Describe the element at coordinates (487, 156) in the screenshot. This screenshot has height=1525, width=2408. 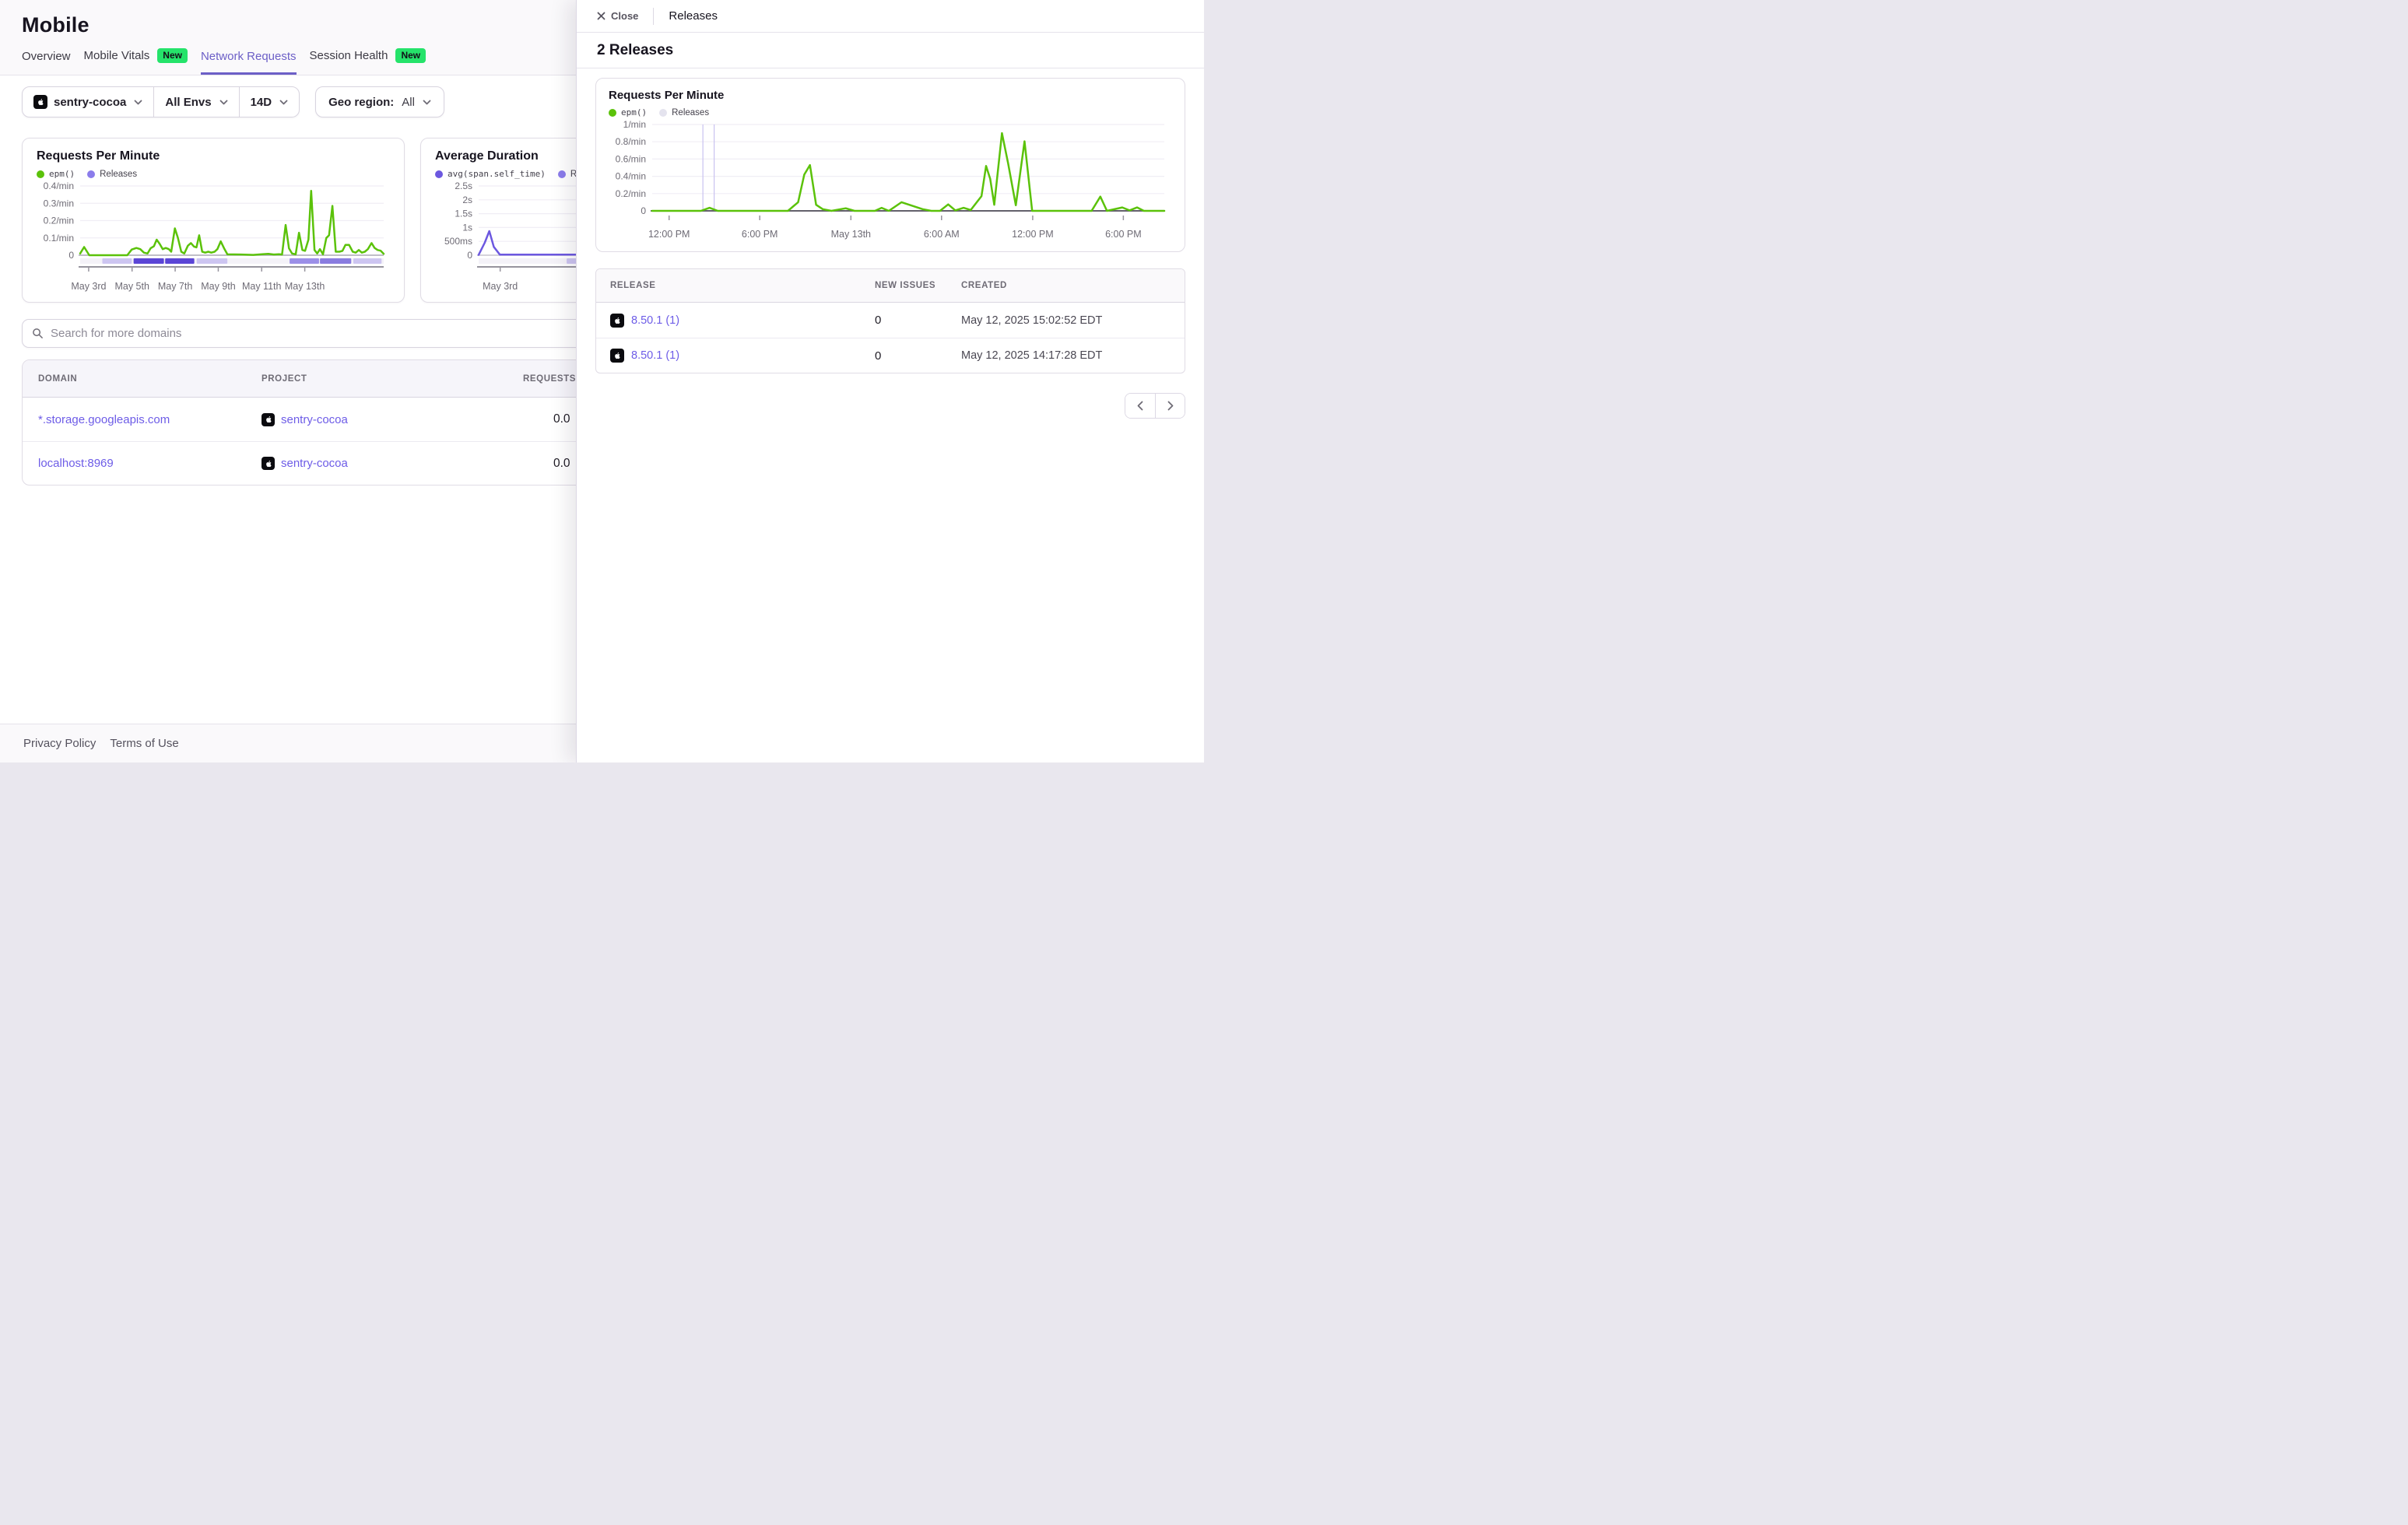
I see `chart-title: Average Duration` at that location.